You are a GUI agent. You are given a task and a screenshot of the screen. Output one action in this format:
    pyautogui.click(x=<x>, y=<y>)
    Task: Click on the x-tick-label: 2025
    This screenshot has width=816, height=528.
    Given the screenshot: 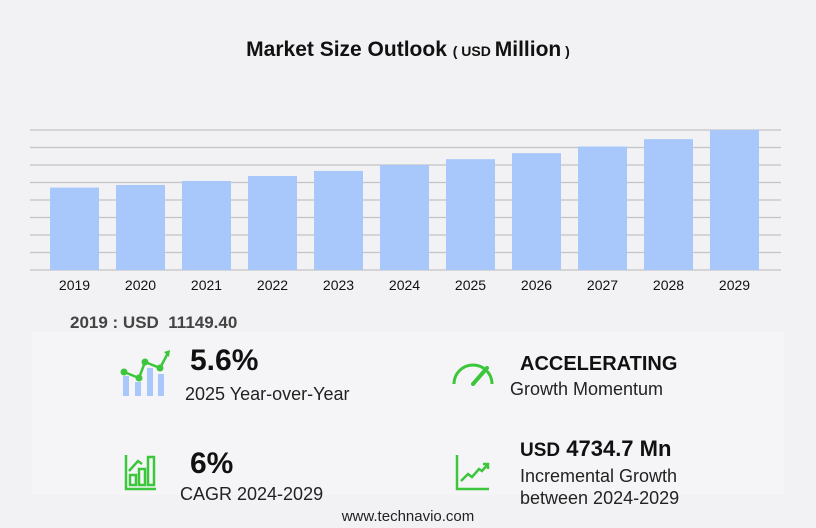 What is the action you would take?
    pyautogui.click(x=470, y=285)
    